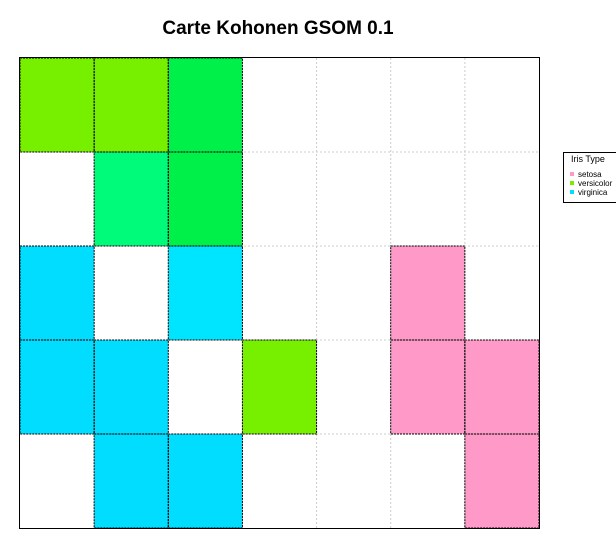 Image resolution: width=616 pixels, height=550 pixels. What do you see at coordinates (501, 387) in the screenshot?
I see `som-cell-r4-c7` at bounding box center [501, 387].